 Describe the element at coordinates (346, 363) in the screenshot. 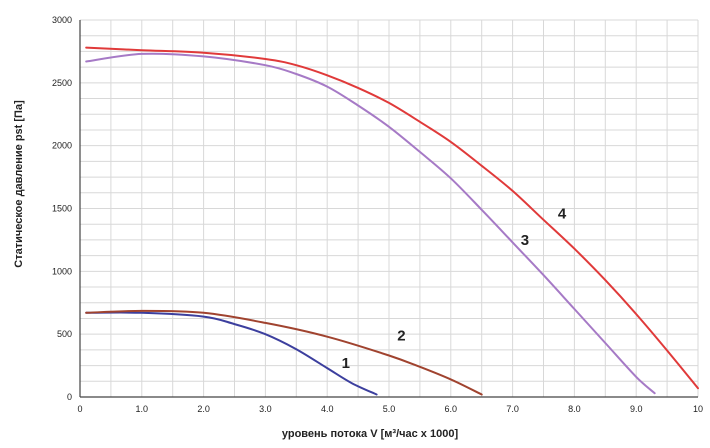

I see `series-label-1: 1` at that location.